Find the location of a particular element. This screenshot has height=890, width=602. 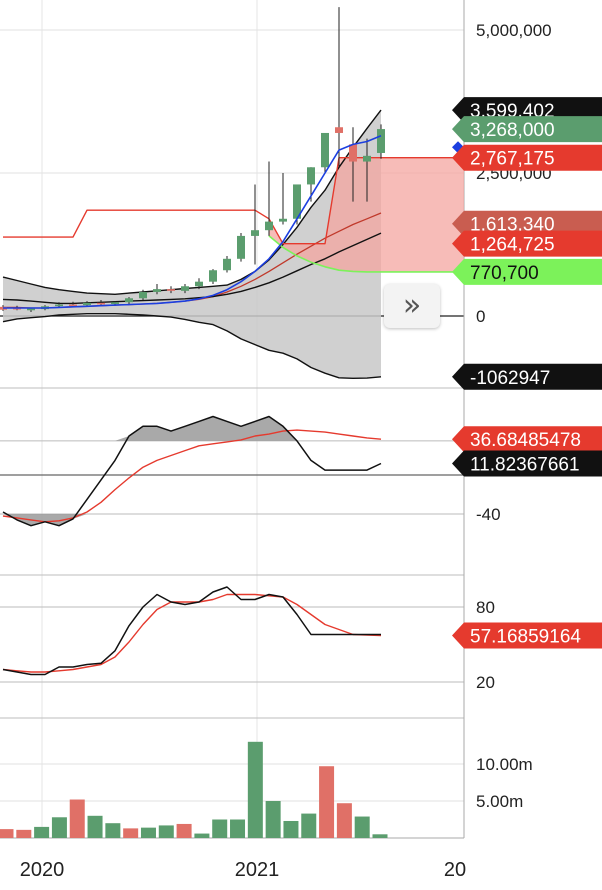

double-chevron-right-icon: » is located at coordinates (412, 305).